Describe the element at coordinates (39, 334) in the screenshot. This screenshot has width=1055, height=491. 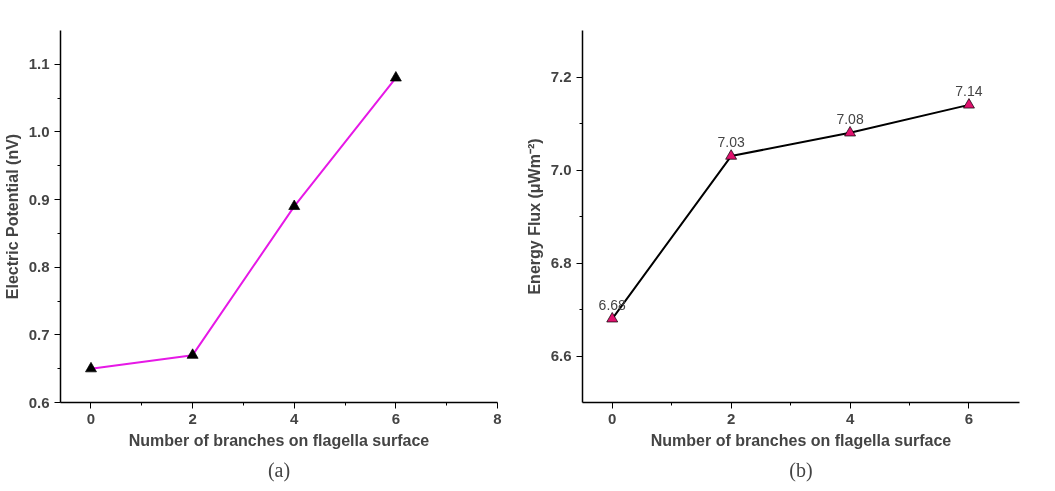
I see `y-tick-label: 0.7` at that location.